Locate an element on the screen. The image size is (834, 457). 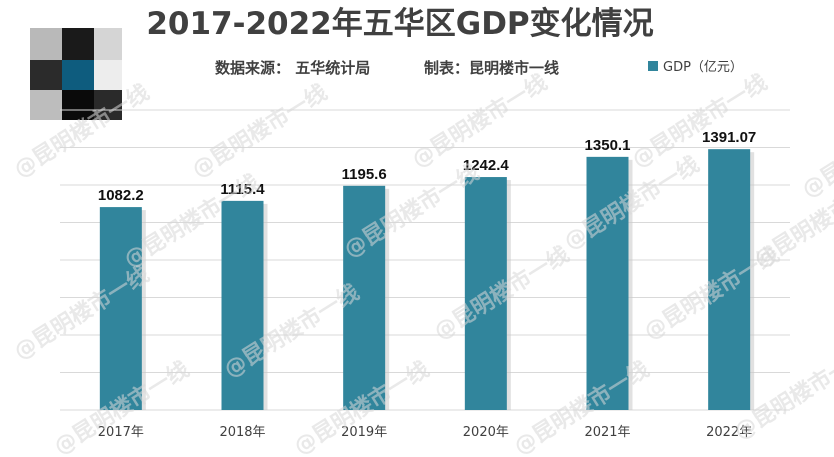
x-tick-label: 2022年 is located at coordinates (729, 432).